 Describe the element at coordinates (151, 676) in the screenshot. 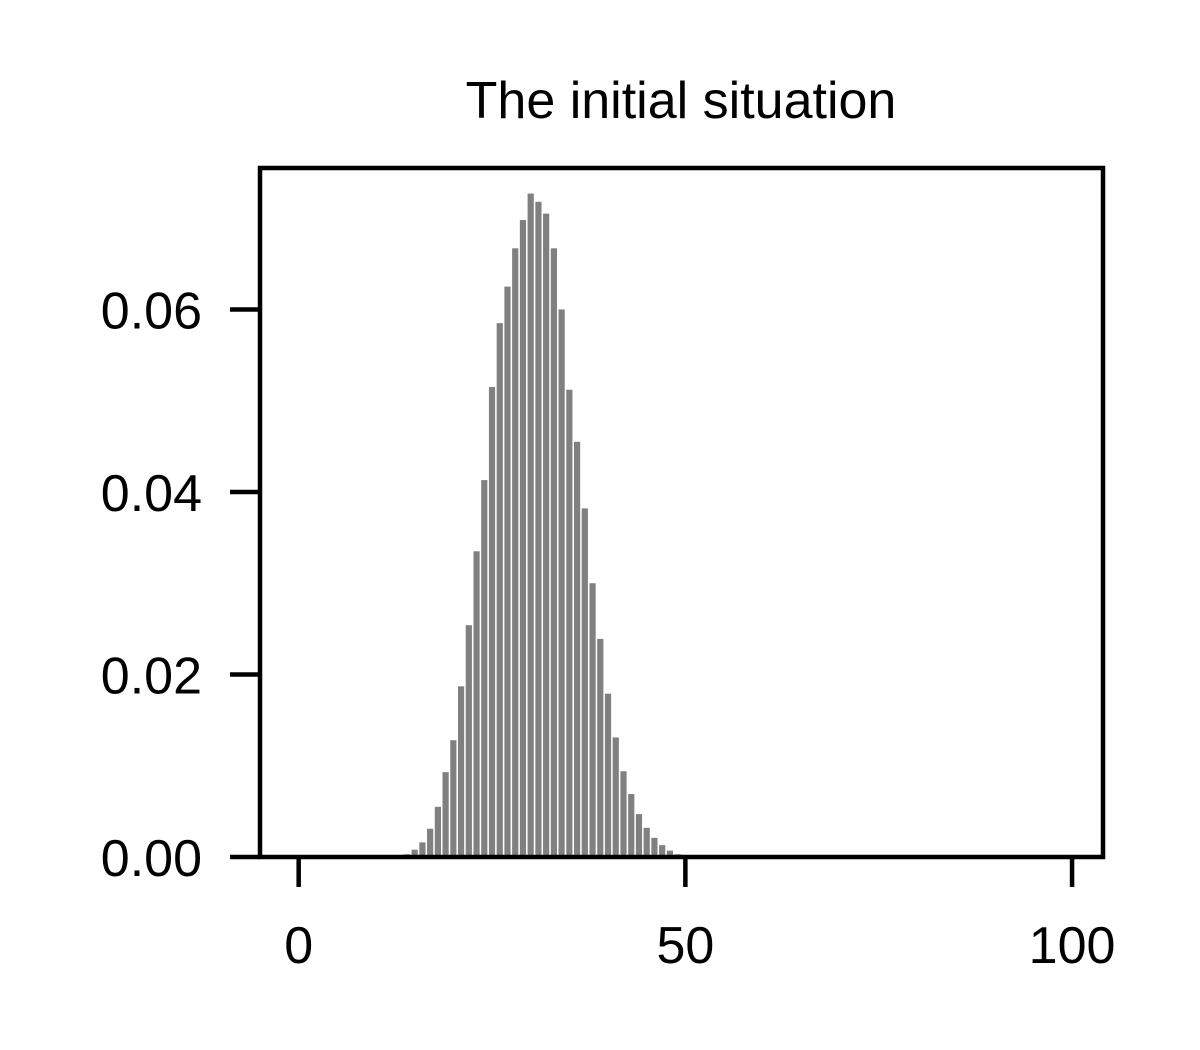

I see `y-tick-label: 0.02` at that location.